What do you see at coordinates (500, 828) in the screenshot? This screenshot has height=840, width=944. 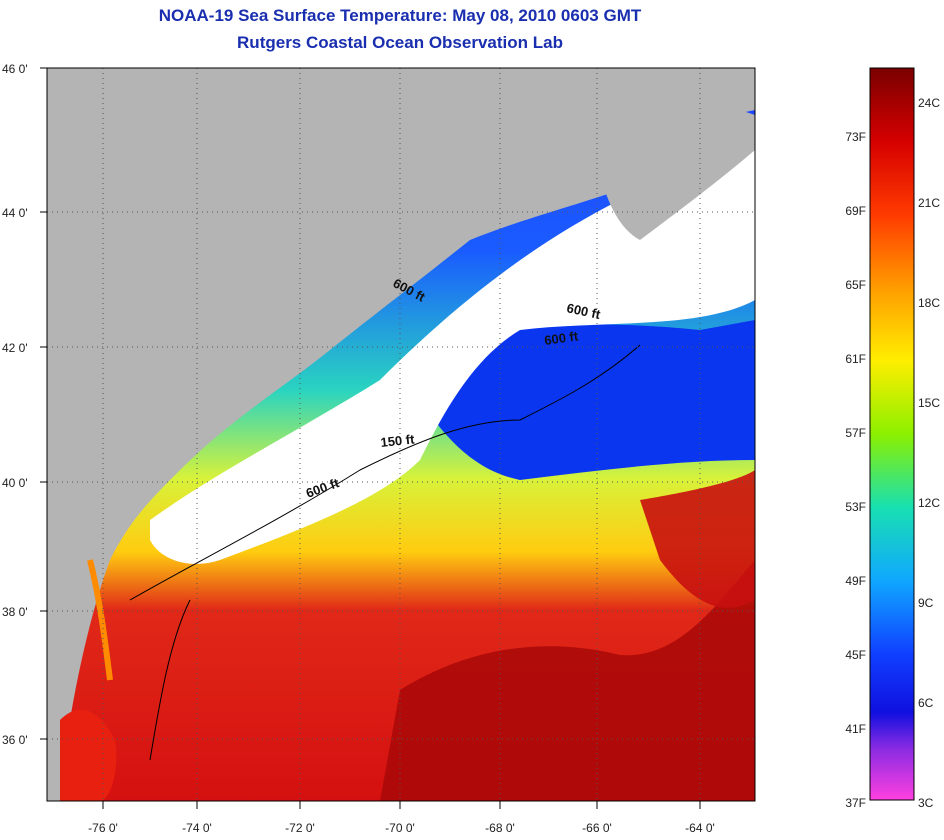 I see `lon-label-68: -68 0'` at bounding box center [500, 828].